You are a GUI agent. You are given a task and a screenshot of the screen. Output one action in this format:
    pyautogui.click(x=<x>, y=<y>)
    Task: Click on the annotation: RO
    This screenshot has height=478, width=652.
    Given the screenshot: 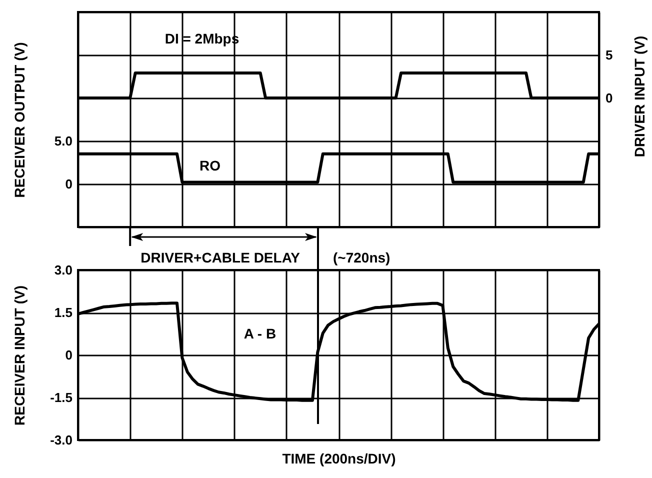 What is the action you would take?
    pyautogui.click(x=210, y=166)
    